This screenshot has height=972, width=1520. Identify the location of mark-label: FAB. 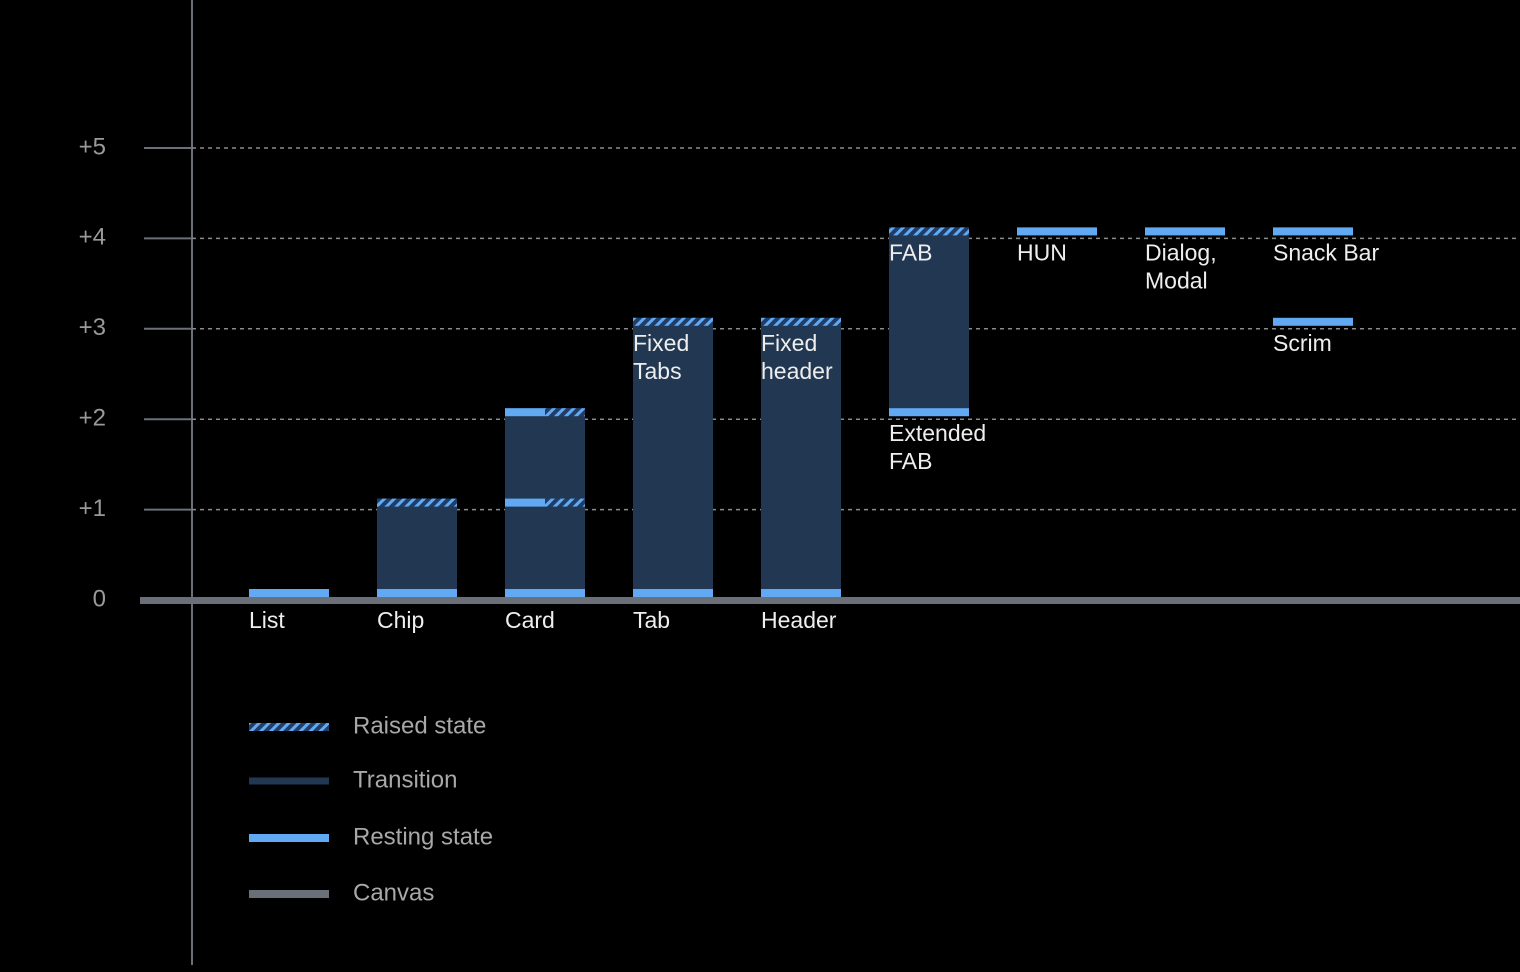
(910, 252).